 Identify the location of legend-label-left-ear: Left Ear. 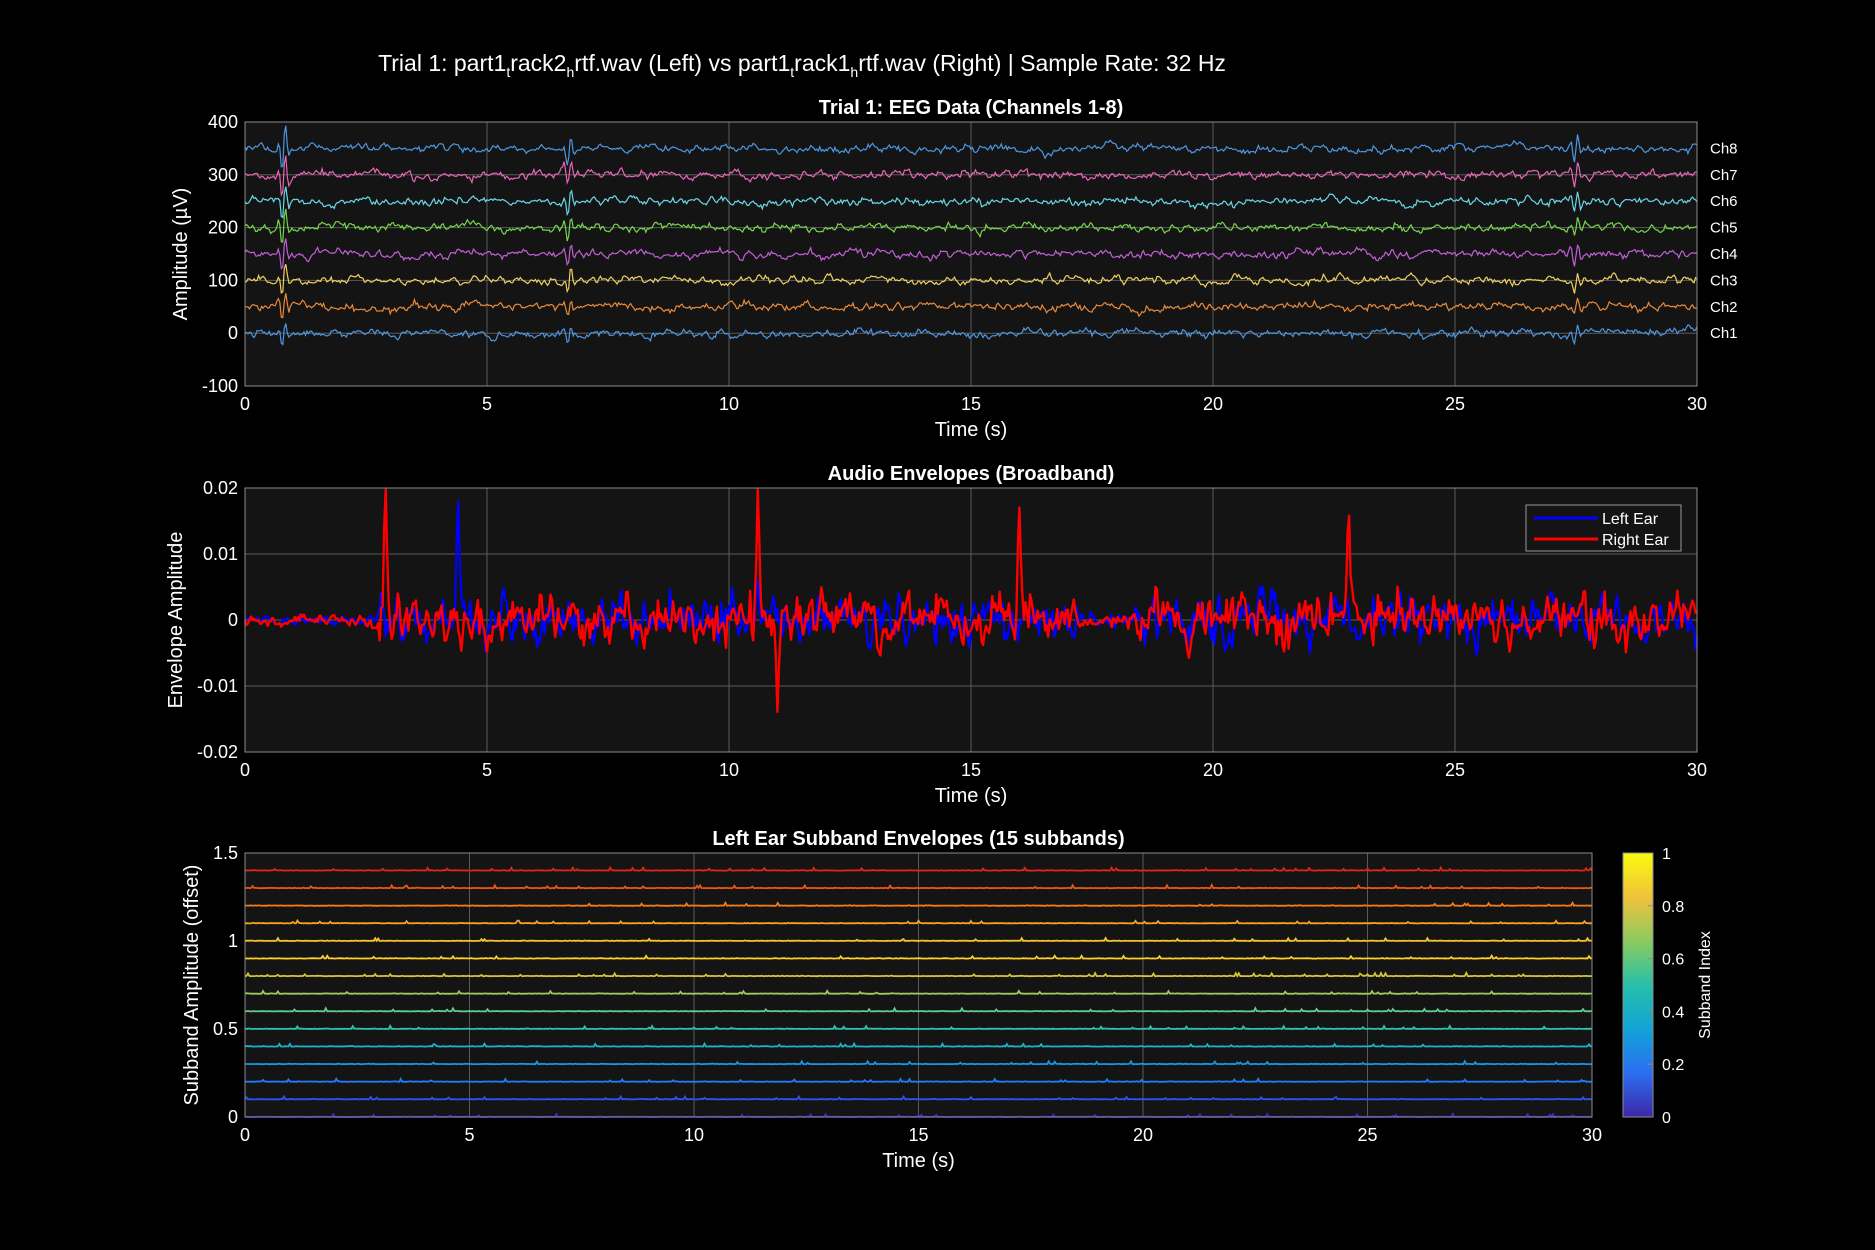
(1630, 519).